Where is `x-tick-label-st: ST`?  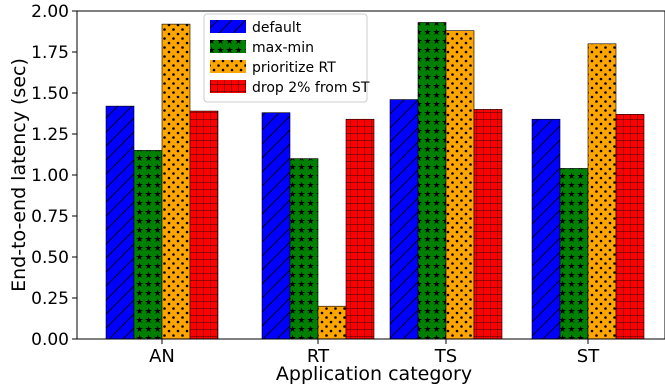
x-tick-label-st: ST is located at coordinates (588, 356).